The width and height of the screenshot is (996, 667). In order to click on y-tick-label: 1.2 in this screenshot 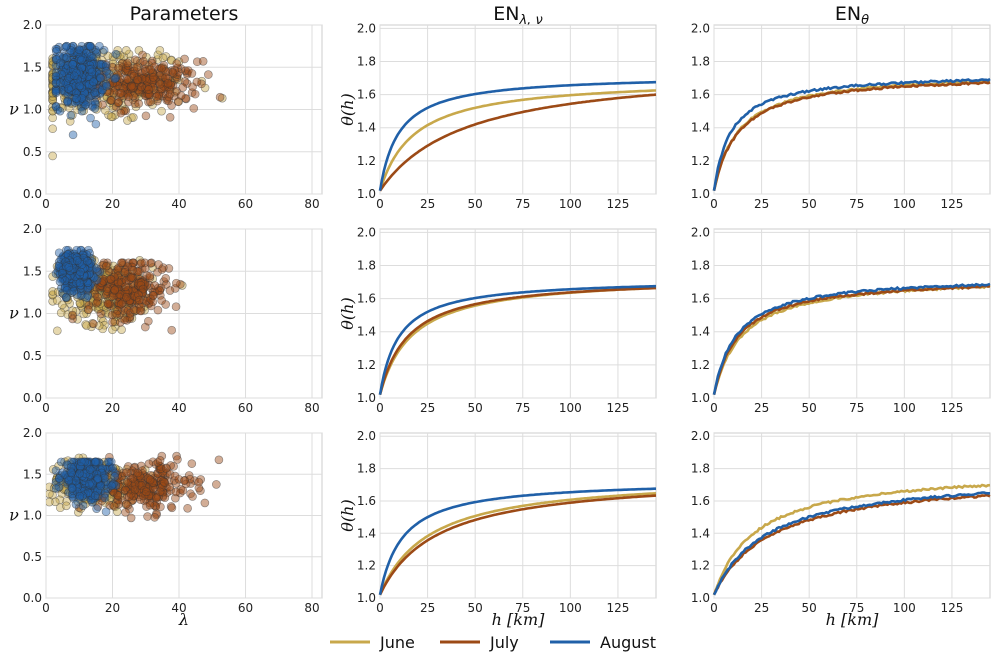, I will do `click(366, 365)`.